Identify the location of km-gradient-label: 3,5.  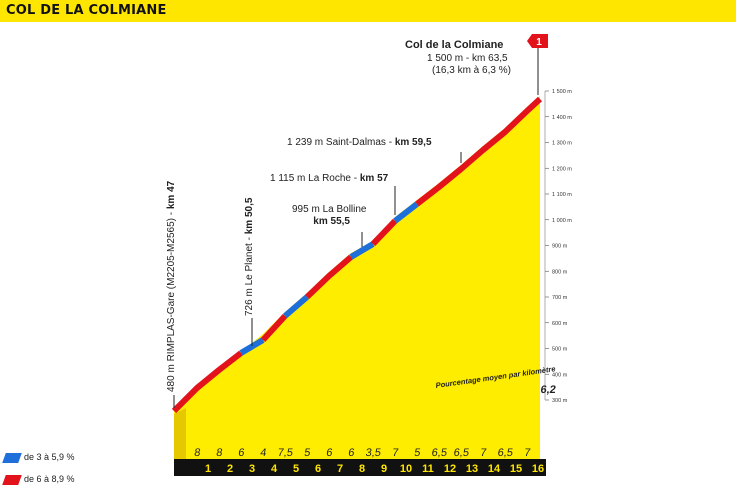
(373, 453).